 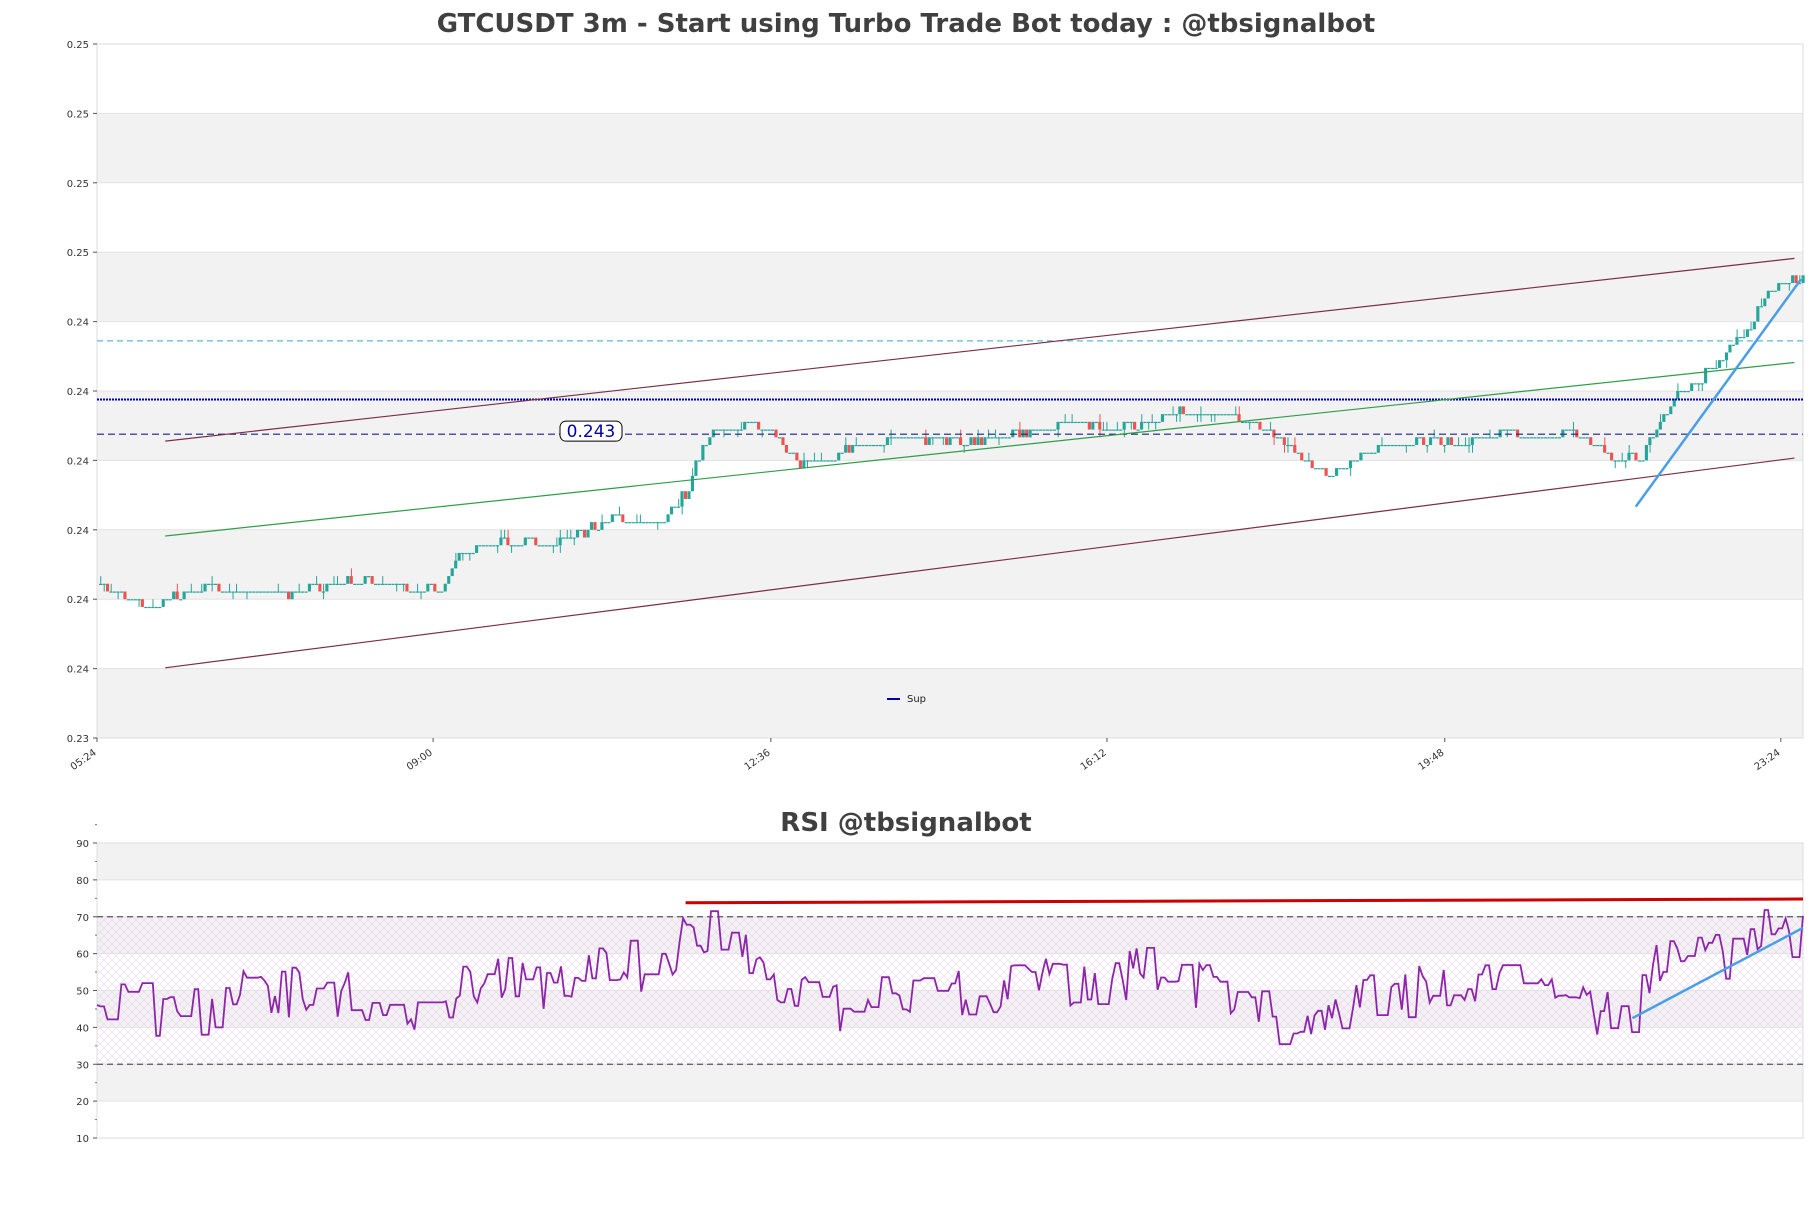 I want to click on grid-band, so click(x=950, y=148).